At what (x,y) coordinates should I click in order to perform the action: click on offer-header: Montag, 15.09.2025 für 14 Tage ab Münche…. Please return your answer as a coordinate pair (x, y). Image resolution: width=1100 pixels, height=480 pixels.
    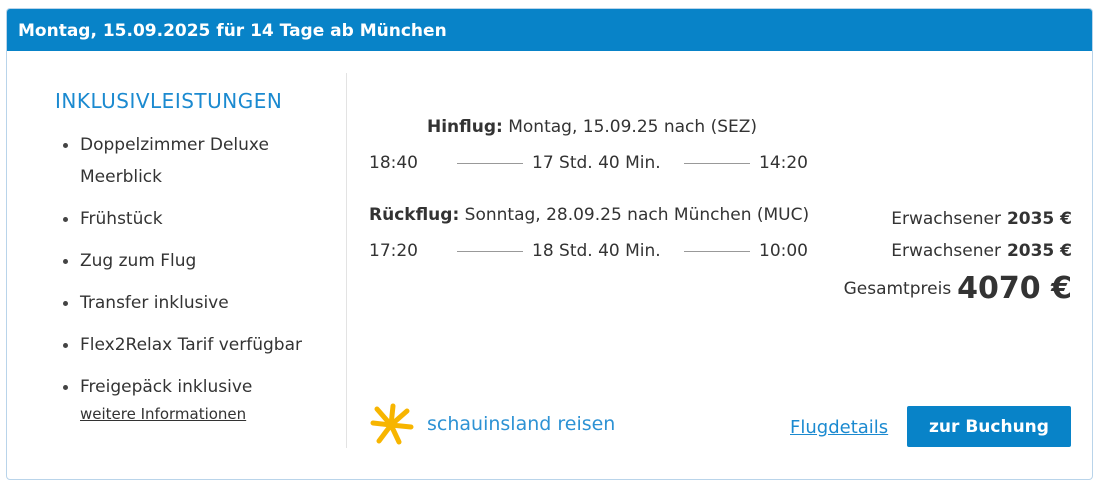
    Looking at the image, I should click on (549, 30).